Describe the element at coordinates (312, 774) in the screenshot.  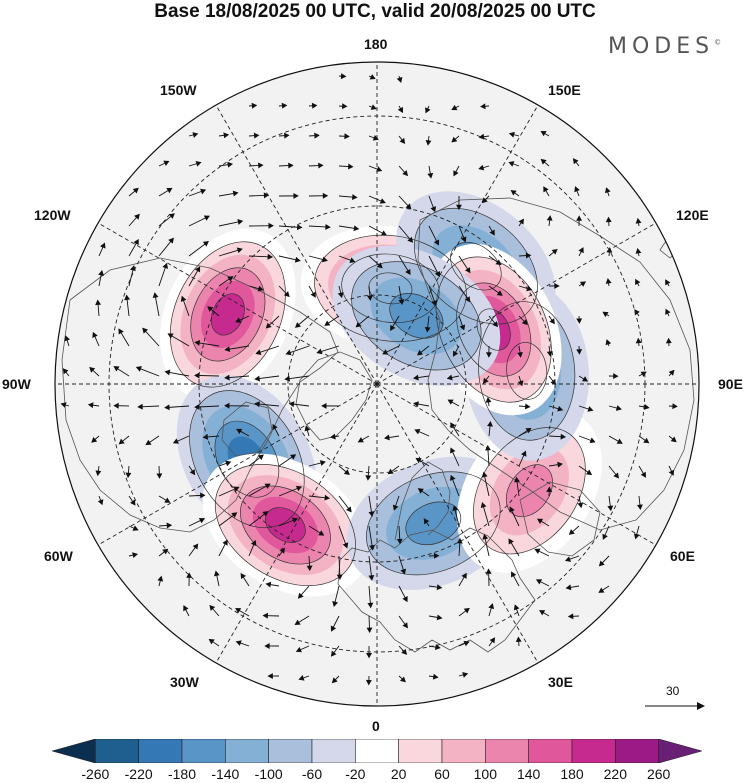
I see `colorbar-tick-label: -60` at that location.